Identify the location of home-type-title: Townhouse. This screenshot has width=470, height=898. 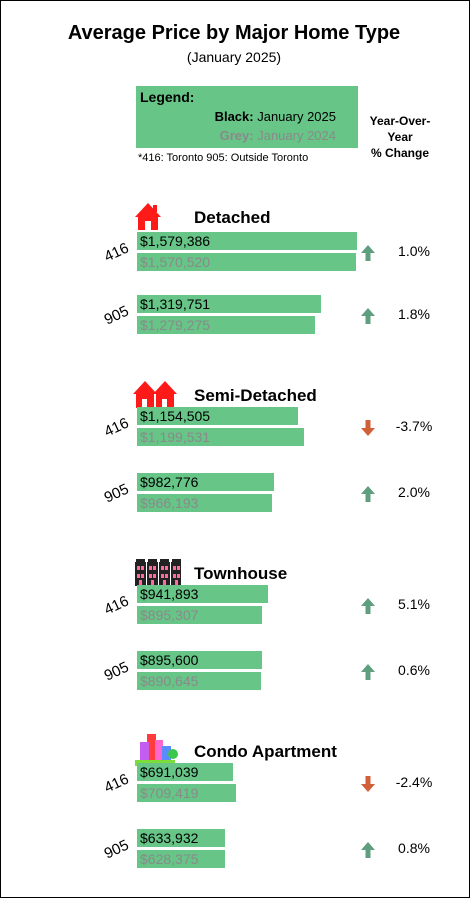
(241, 573).